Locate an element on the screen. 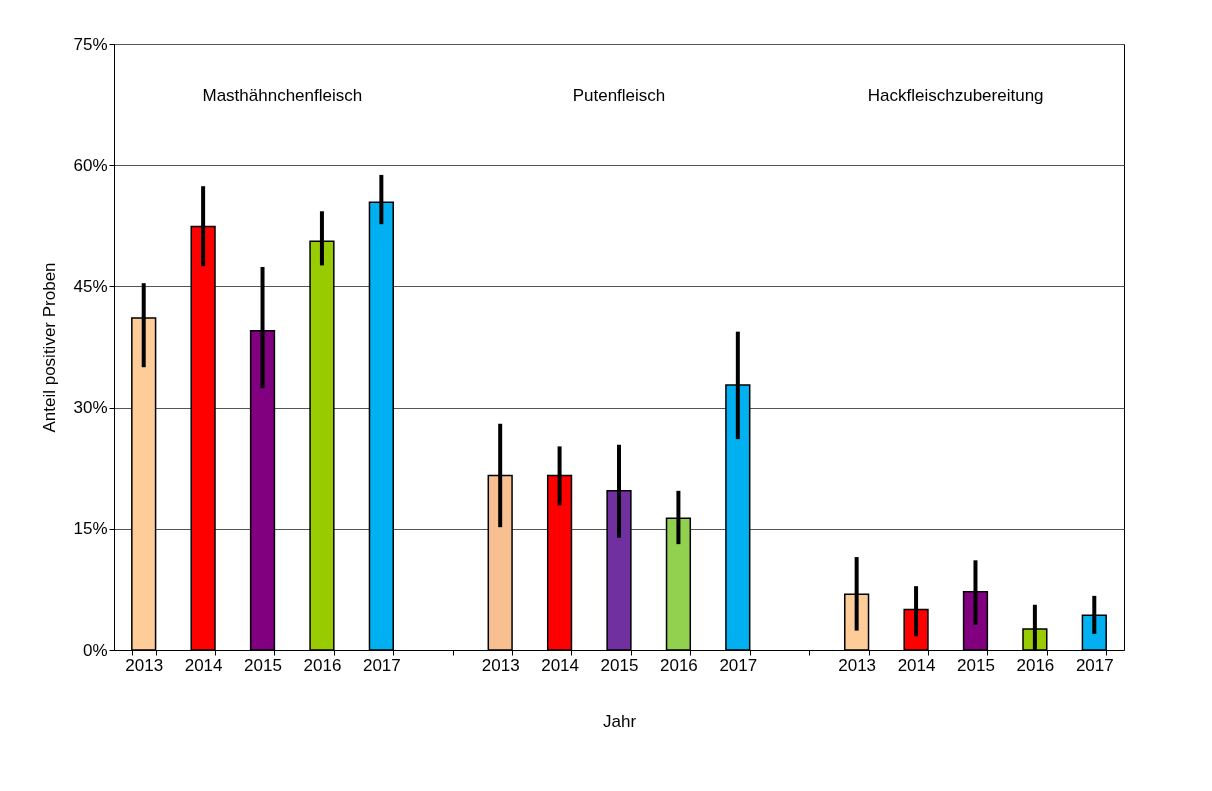  y-tick-label: 0% is located at coordinates (95, 650).